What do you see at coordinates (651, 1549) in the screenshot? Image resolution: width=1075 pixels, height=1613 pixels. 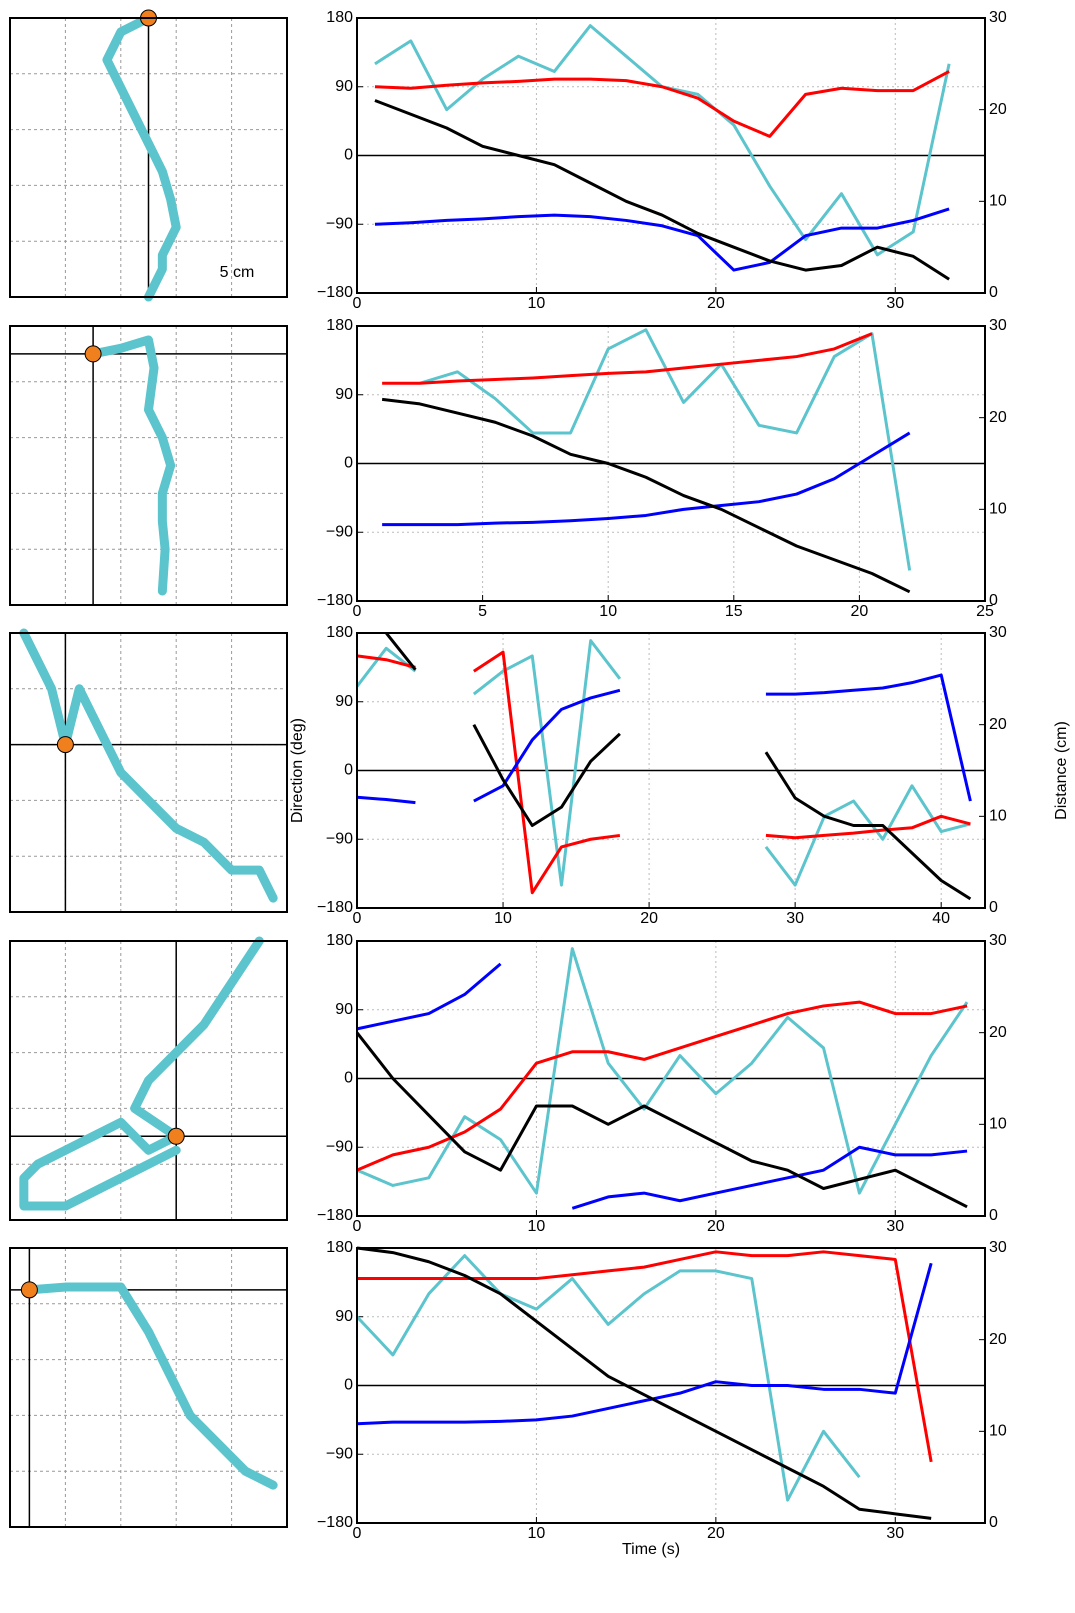 I see `x-axis-label: Time (s)` at bounding box center [651, 1549].